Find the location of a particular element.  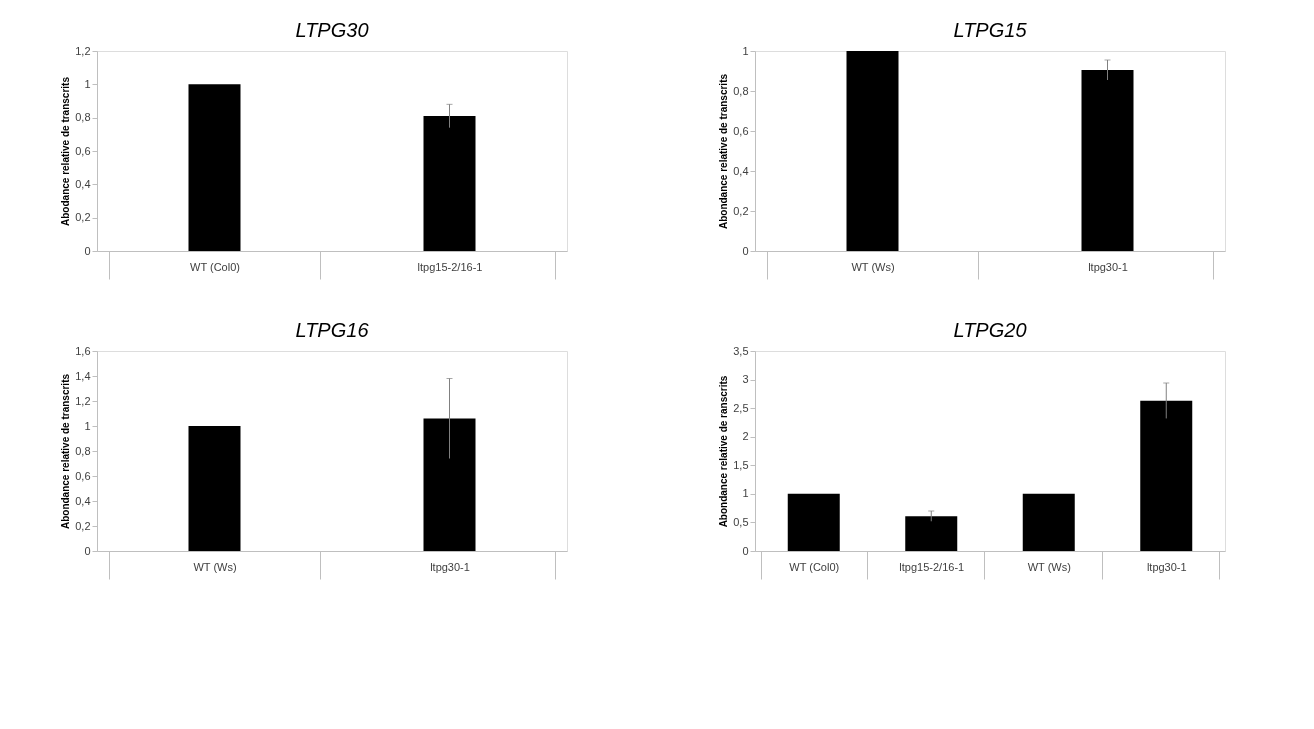

y-tick-label: 2 is located at coordinates (745, 436).